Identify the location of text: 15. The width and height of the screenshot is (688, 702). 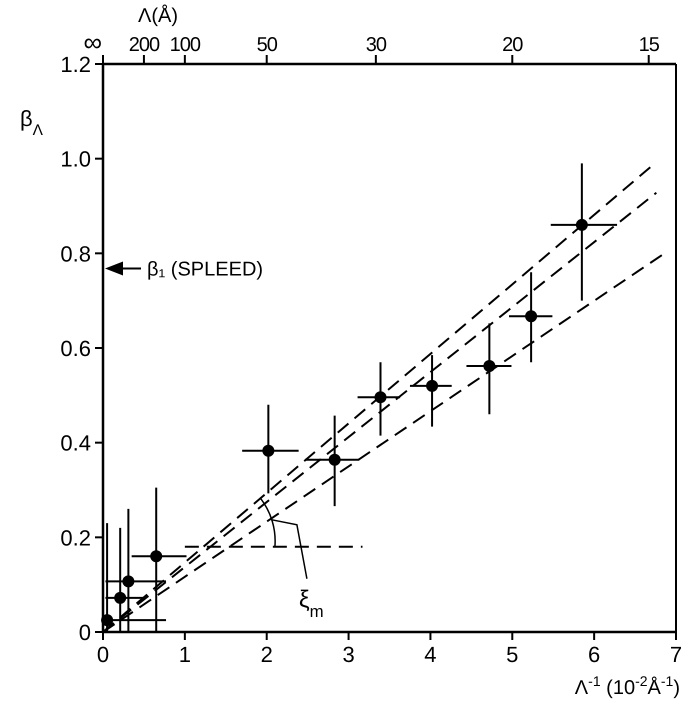
(649, 45).